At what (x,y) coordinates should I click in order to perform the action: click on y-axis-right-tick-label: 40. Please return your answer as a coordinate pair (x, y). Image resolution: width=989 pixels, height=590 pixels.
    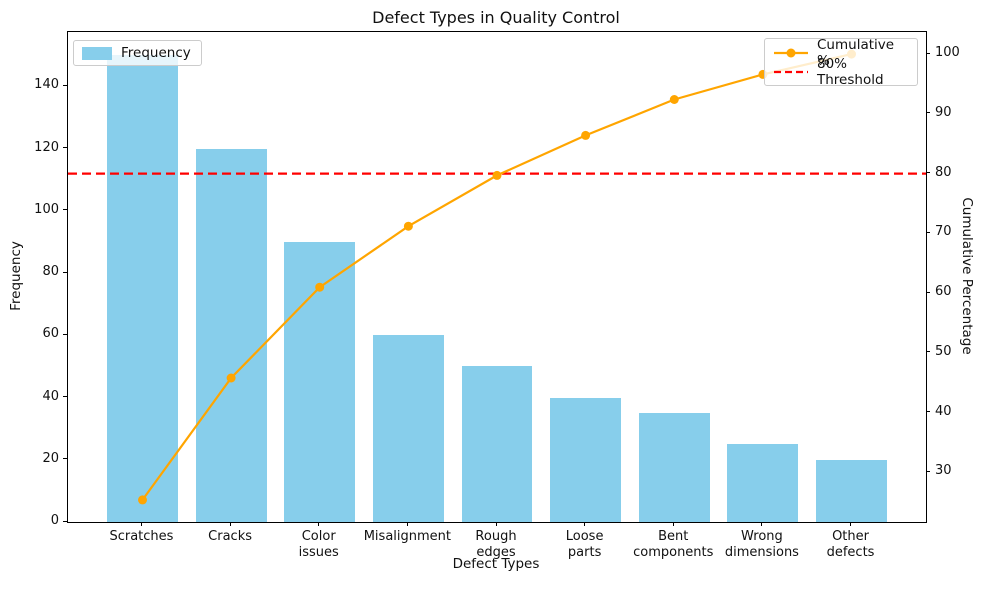
    Looking at the image, I should click on (943, 411).